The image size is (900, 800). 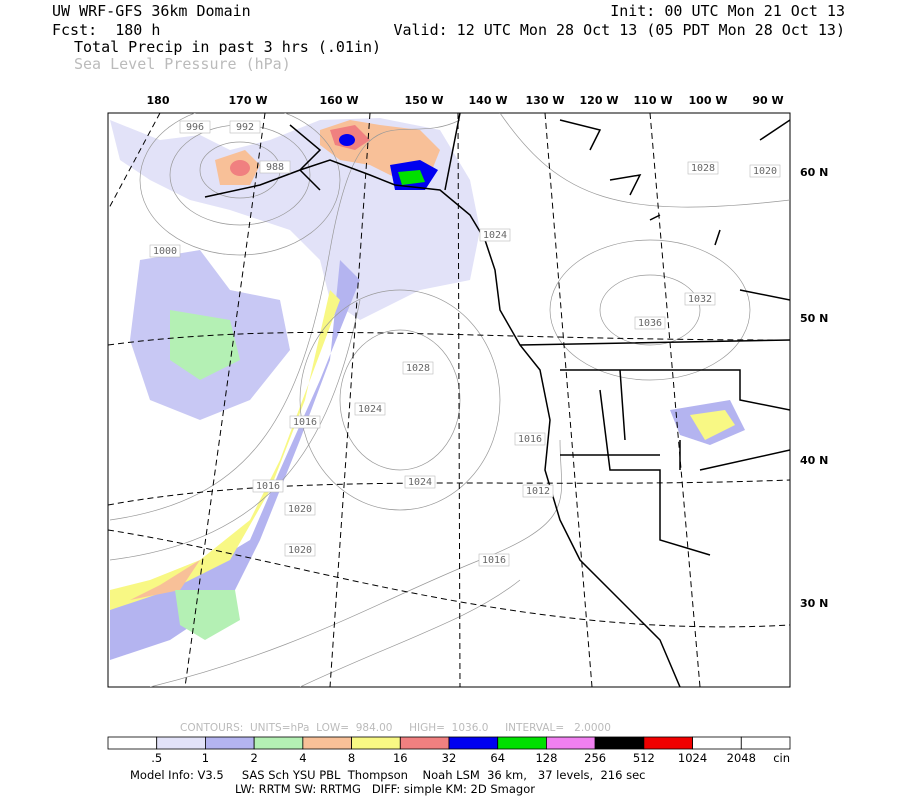 What do you see at coordinates (182, 64) in the screenshot?
I see `overlay-name: Sea Level Pressure (hPa)` at bounding box center [182, 64].